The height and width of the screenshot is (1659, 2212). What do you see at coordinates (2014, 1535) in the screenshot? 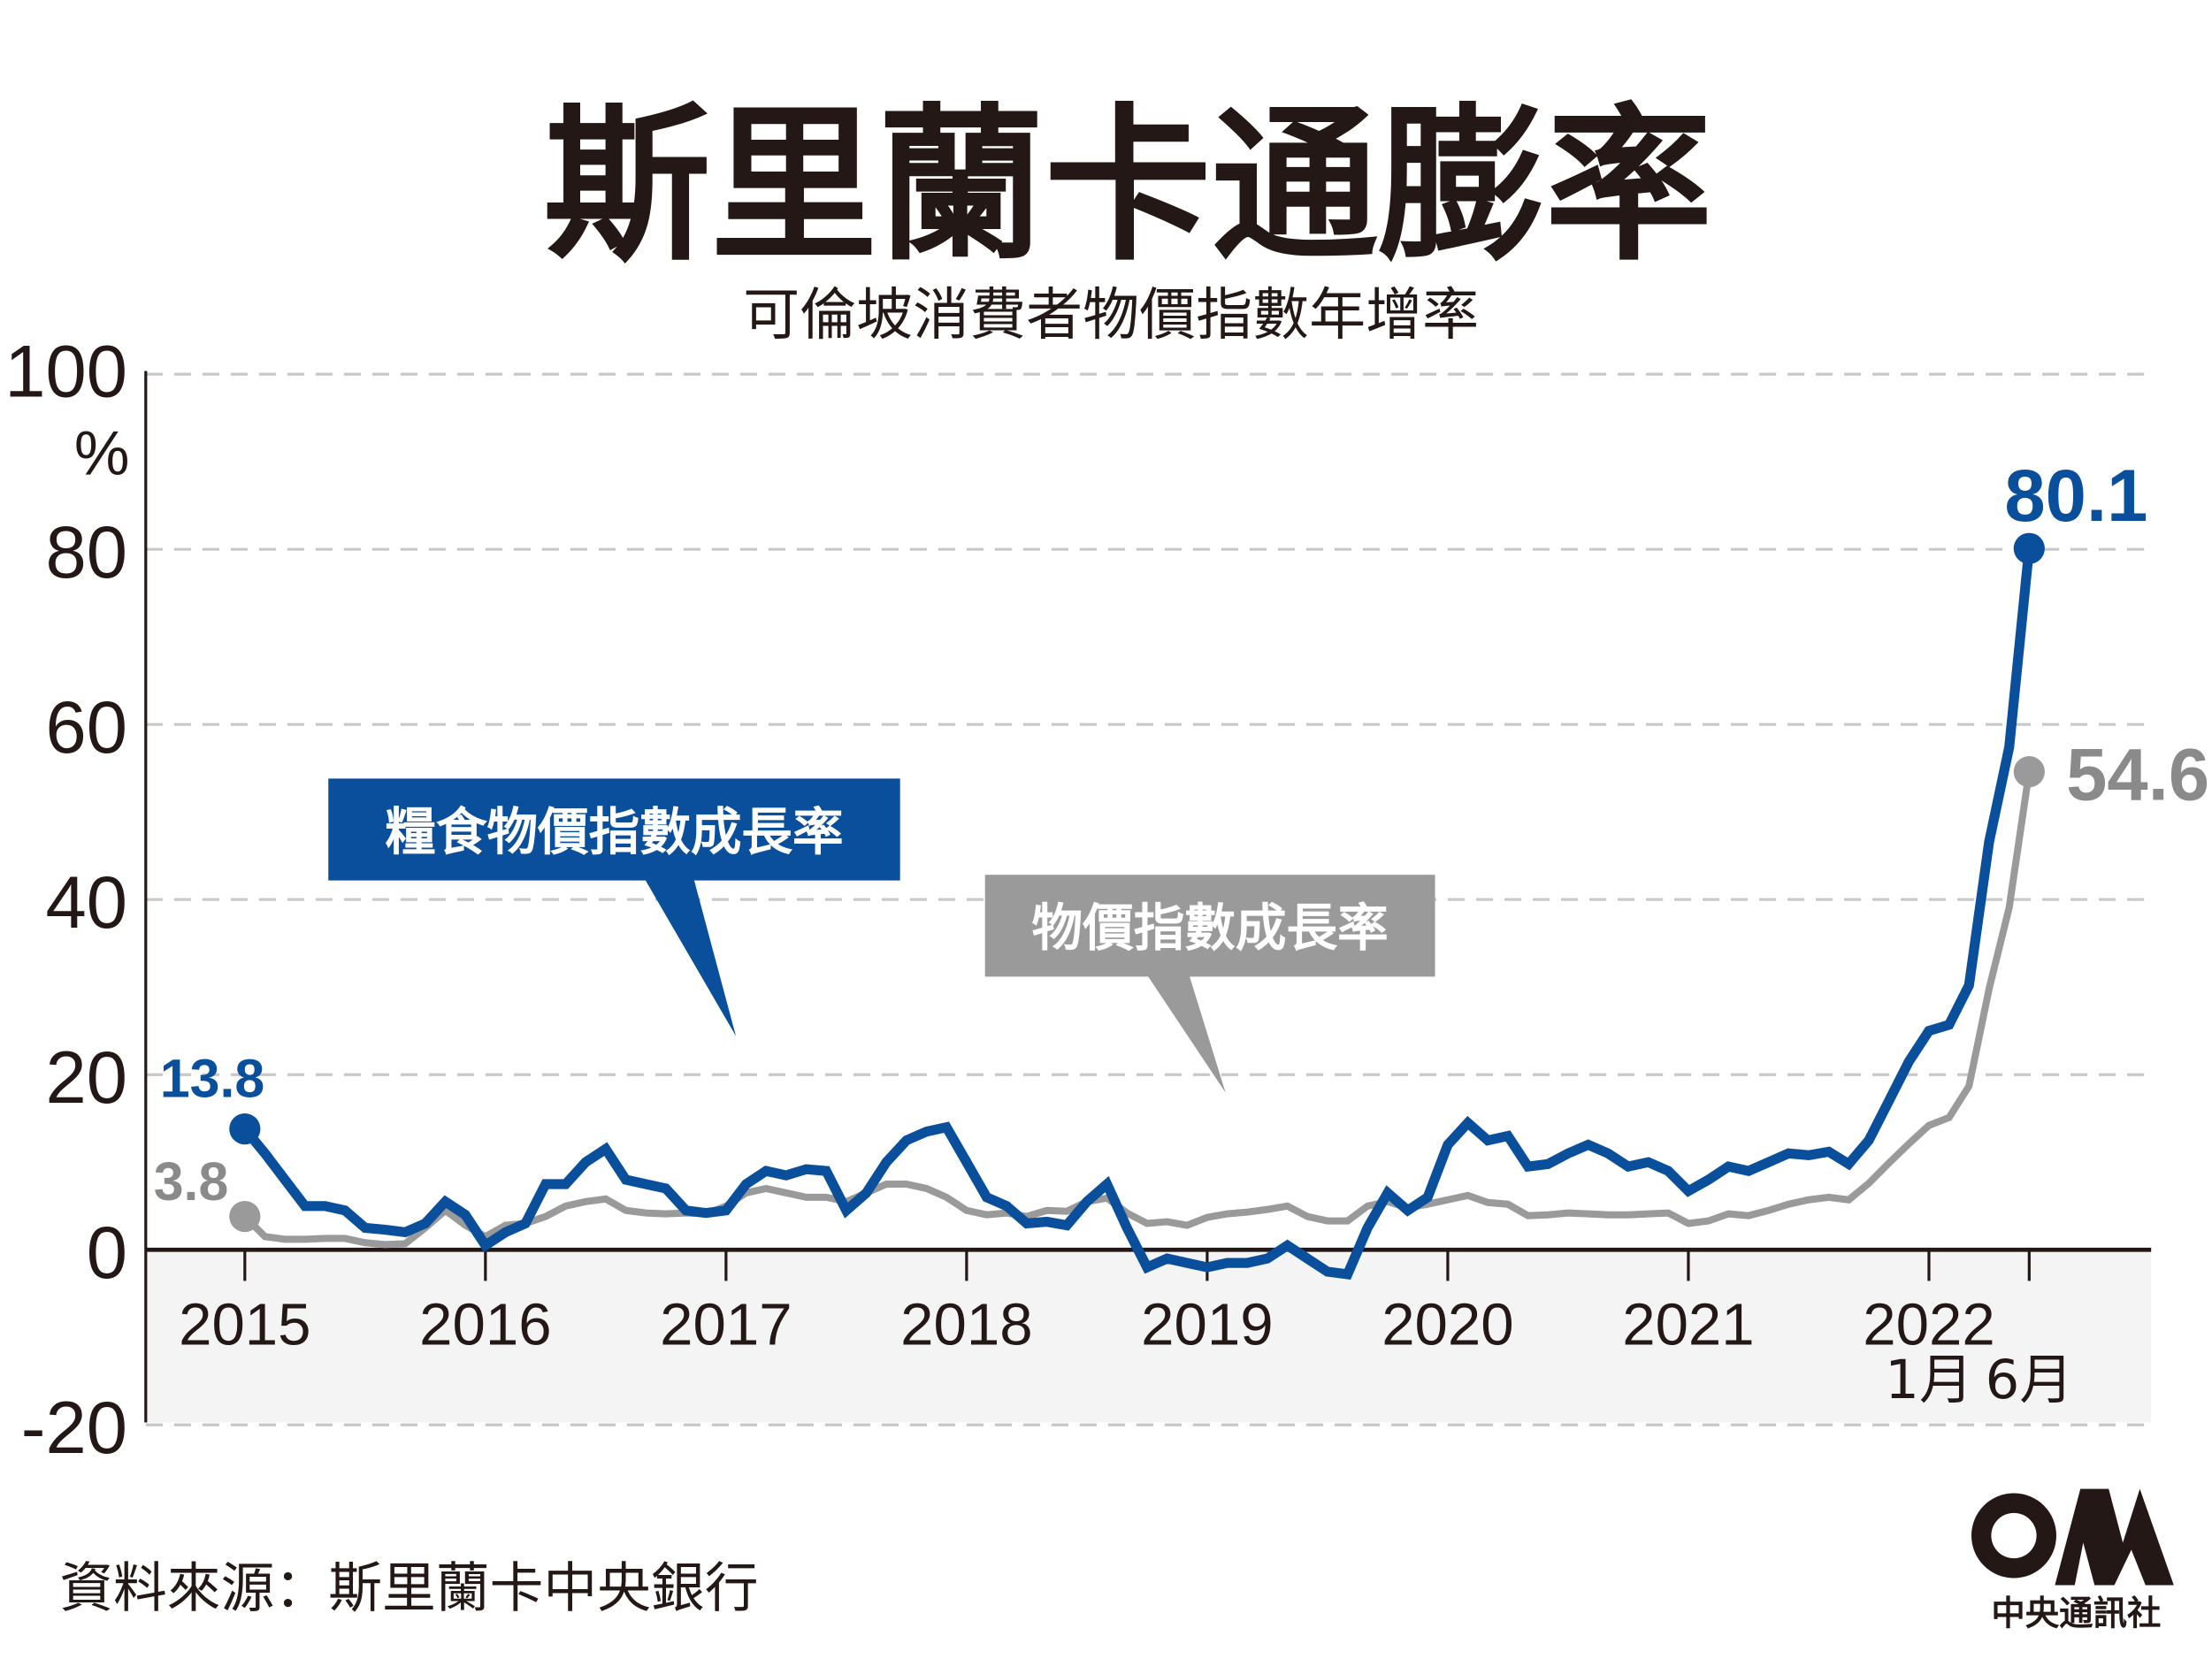
I see `cna-globe-inner` at bounding box center [2014, 1535].